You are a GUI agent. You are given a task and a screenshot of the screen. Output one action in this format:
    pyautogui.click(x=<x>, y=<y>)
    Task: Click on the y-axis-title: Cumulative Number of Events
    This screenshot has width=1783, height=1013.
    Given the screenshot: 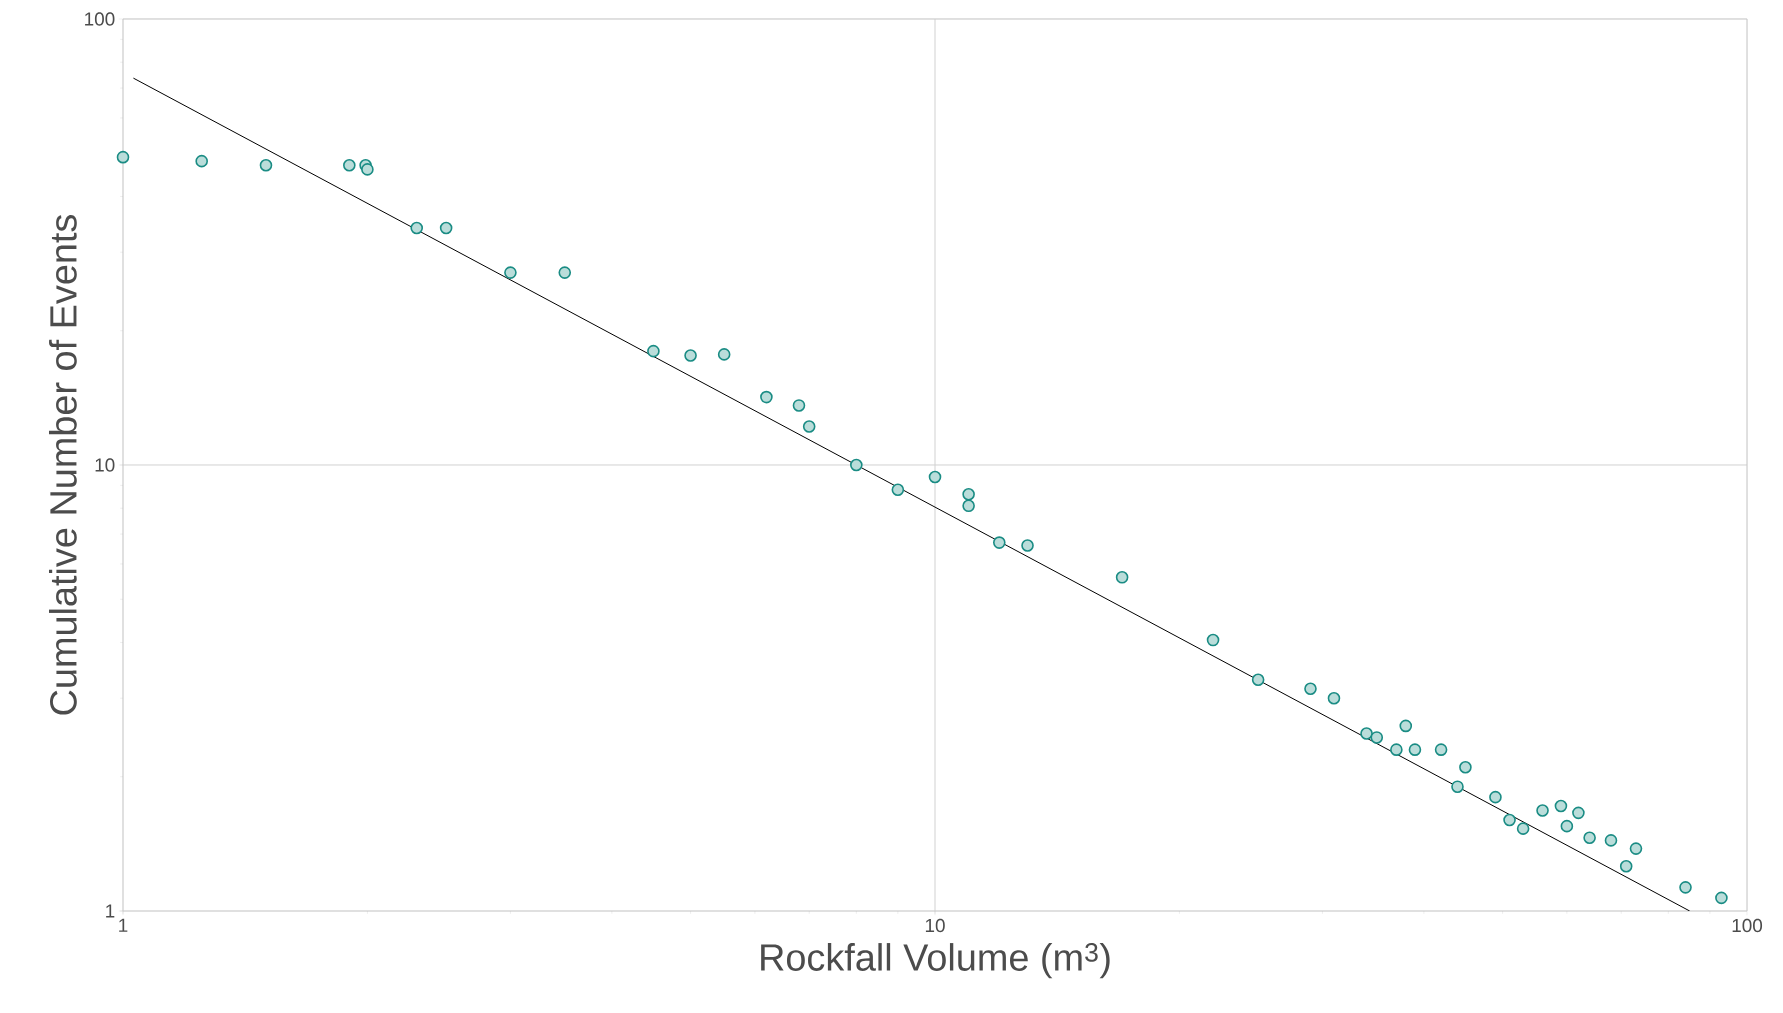 What is the action you would take?
    pyautogui.click(x=63, y=465)
    